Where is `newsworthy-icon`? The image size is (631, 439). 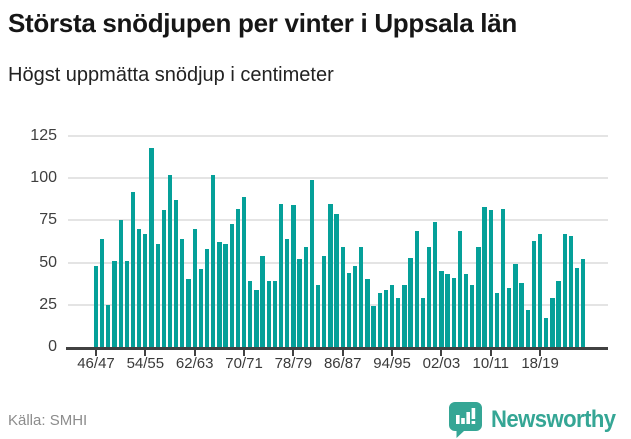 newsworthy-icon is located at coordinates (465, 419).